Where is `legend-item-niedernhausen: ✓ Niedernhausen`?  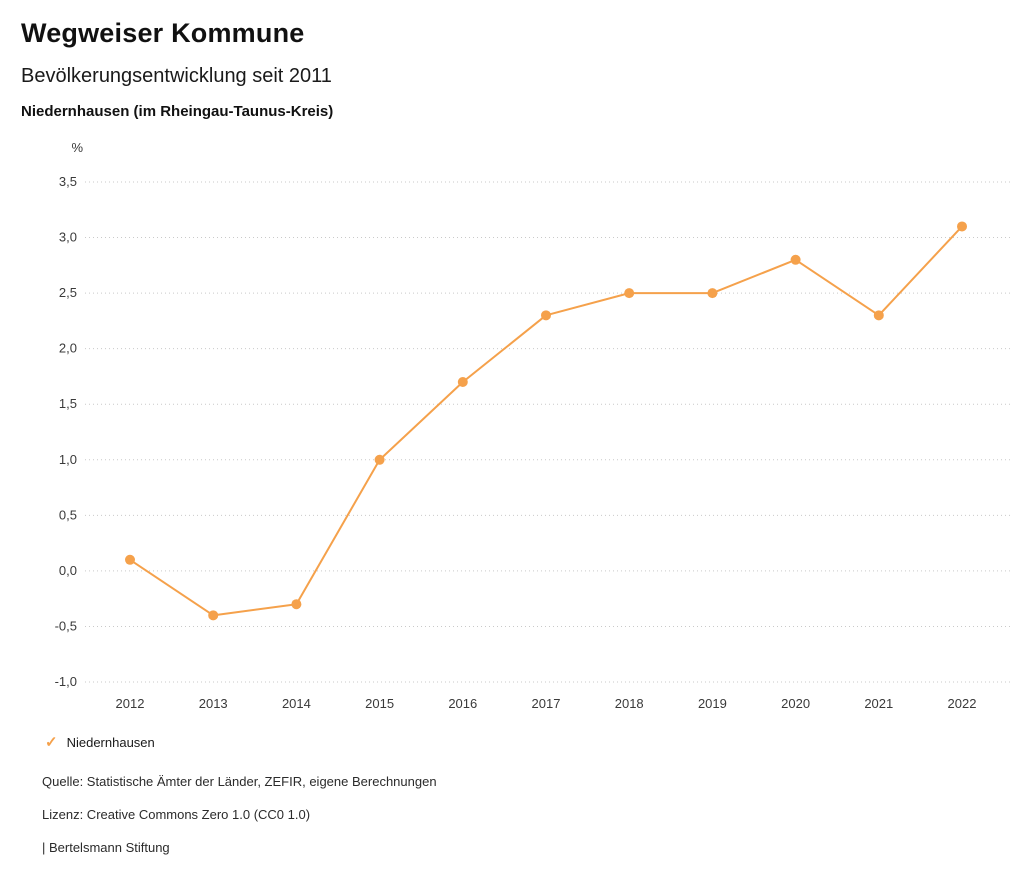 legend-item-niedernhausen: ✓ Niedernhausen is located at coordinates (100, 742).